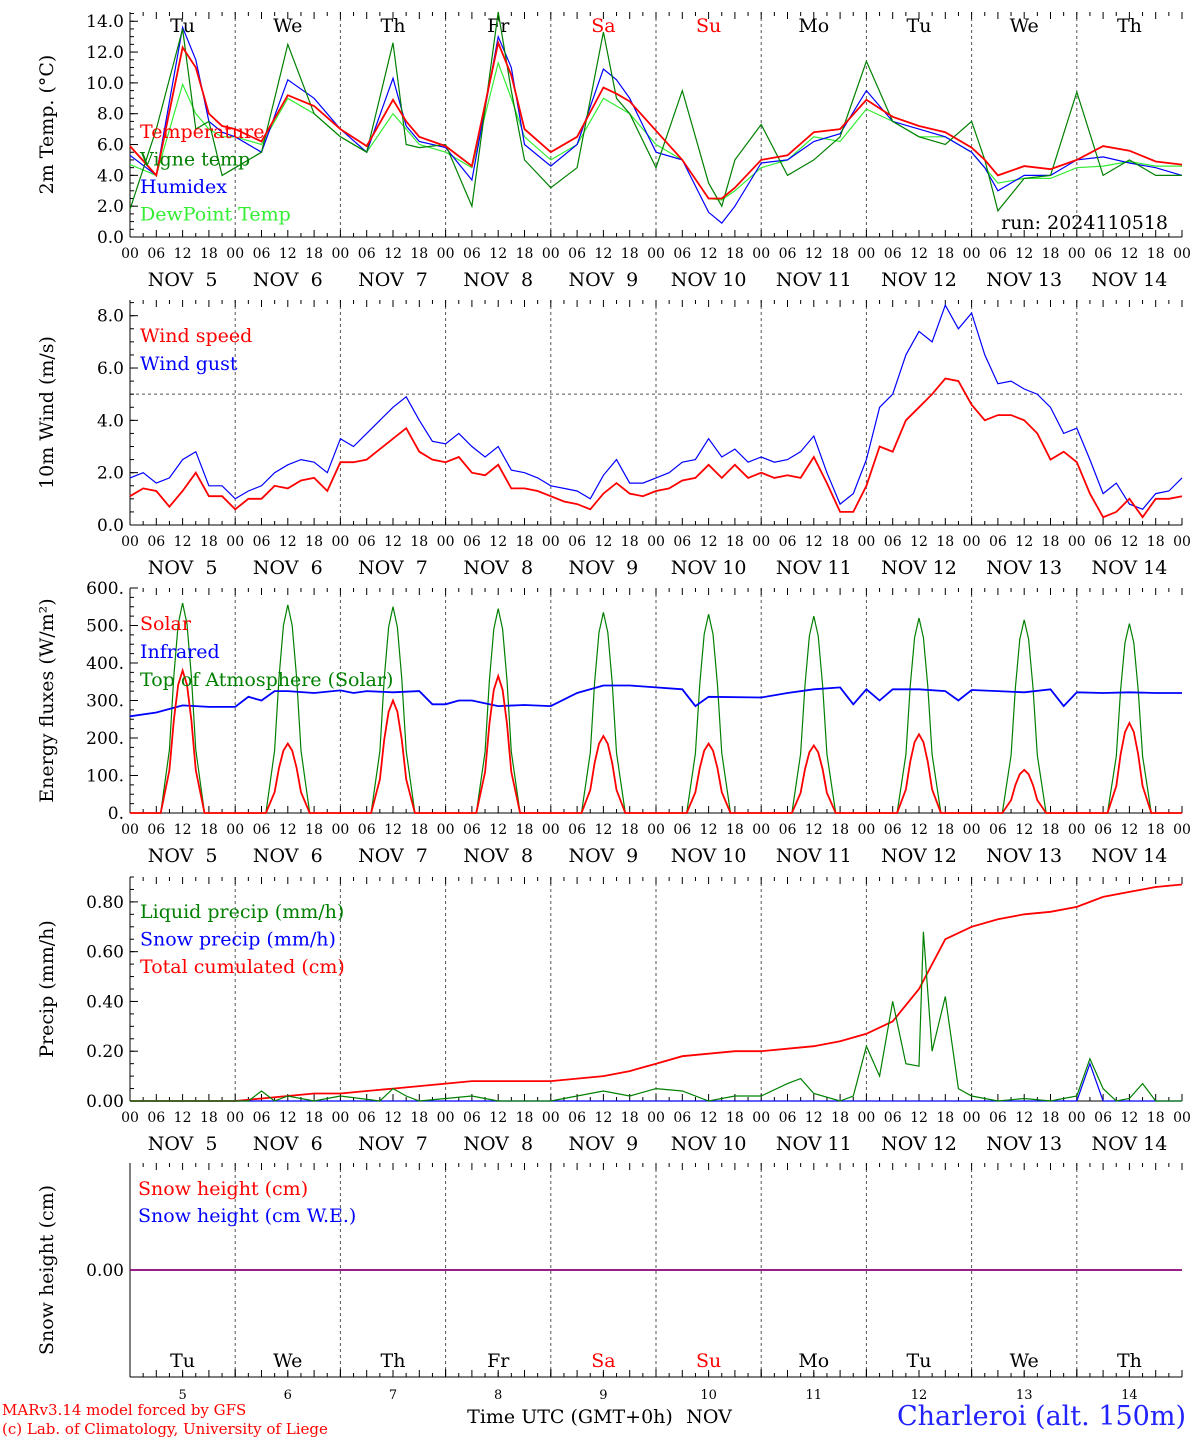  I want to click on day-number: 11, so click(814, 1395).